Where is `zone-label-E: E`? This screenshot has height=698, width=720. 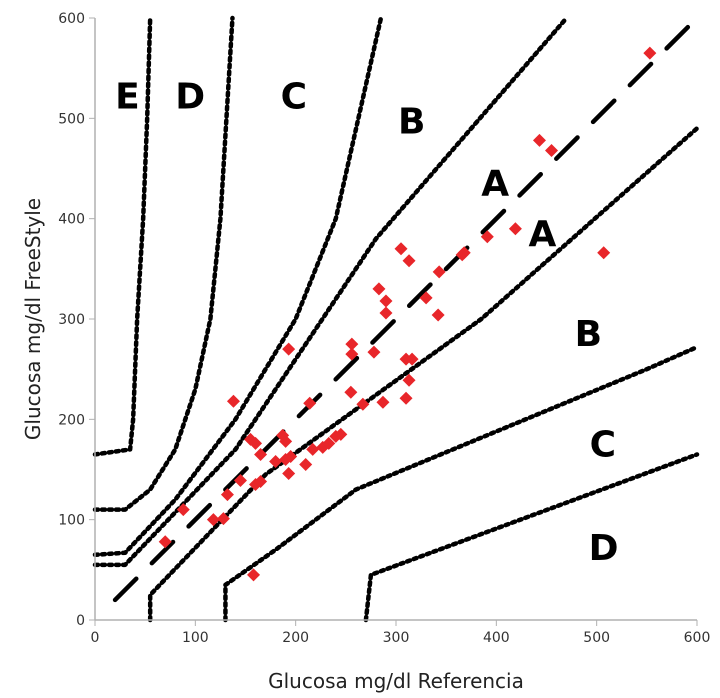
zone-label-E: E is located at coordinates (127, 96).